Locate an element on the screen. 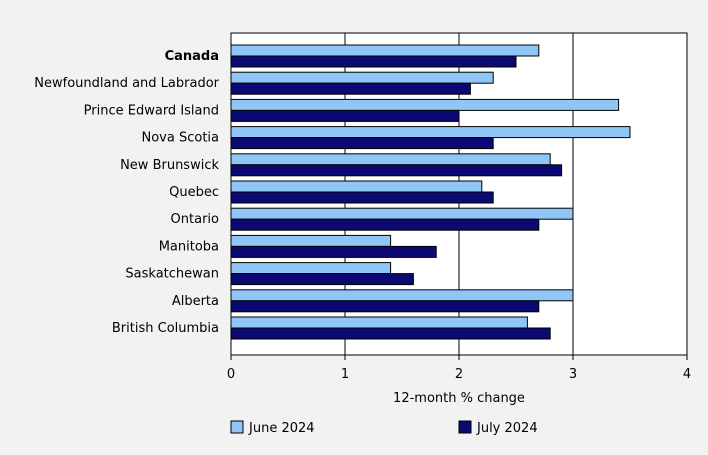 The image size is (708, 455). category-label-5: Quebec is located at coordinates (194, 192).